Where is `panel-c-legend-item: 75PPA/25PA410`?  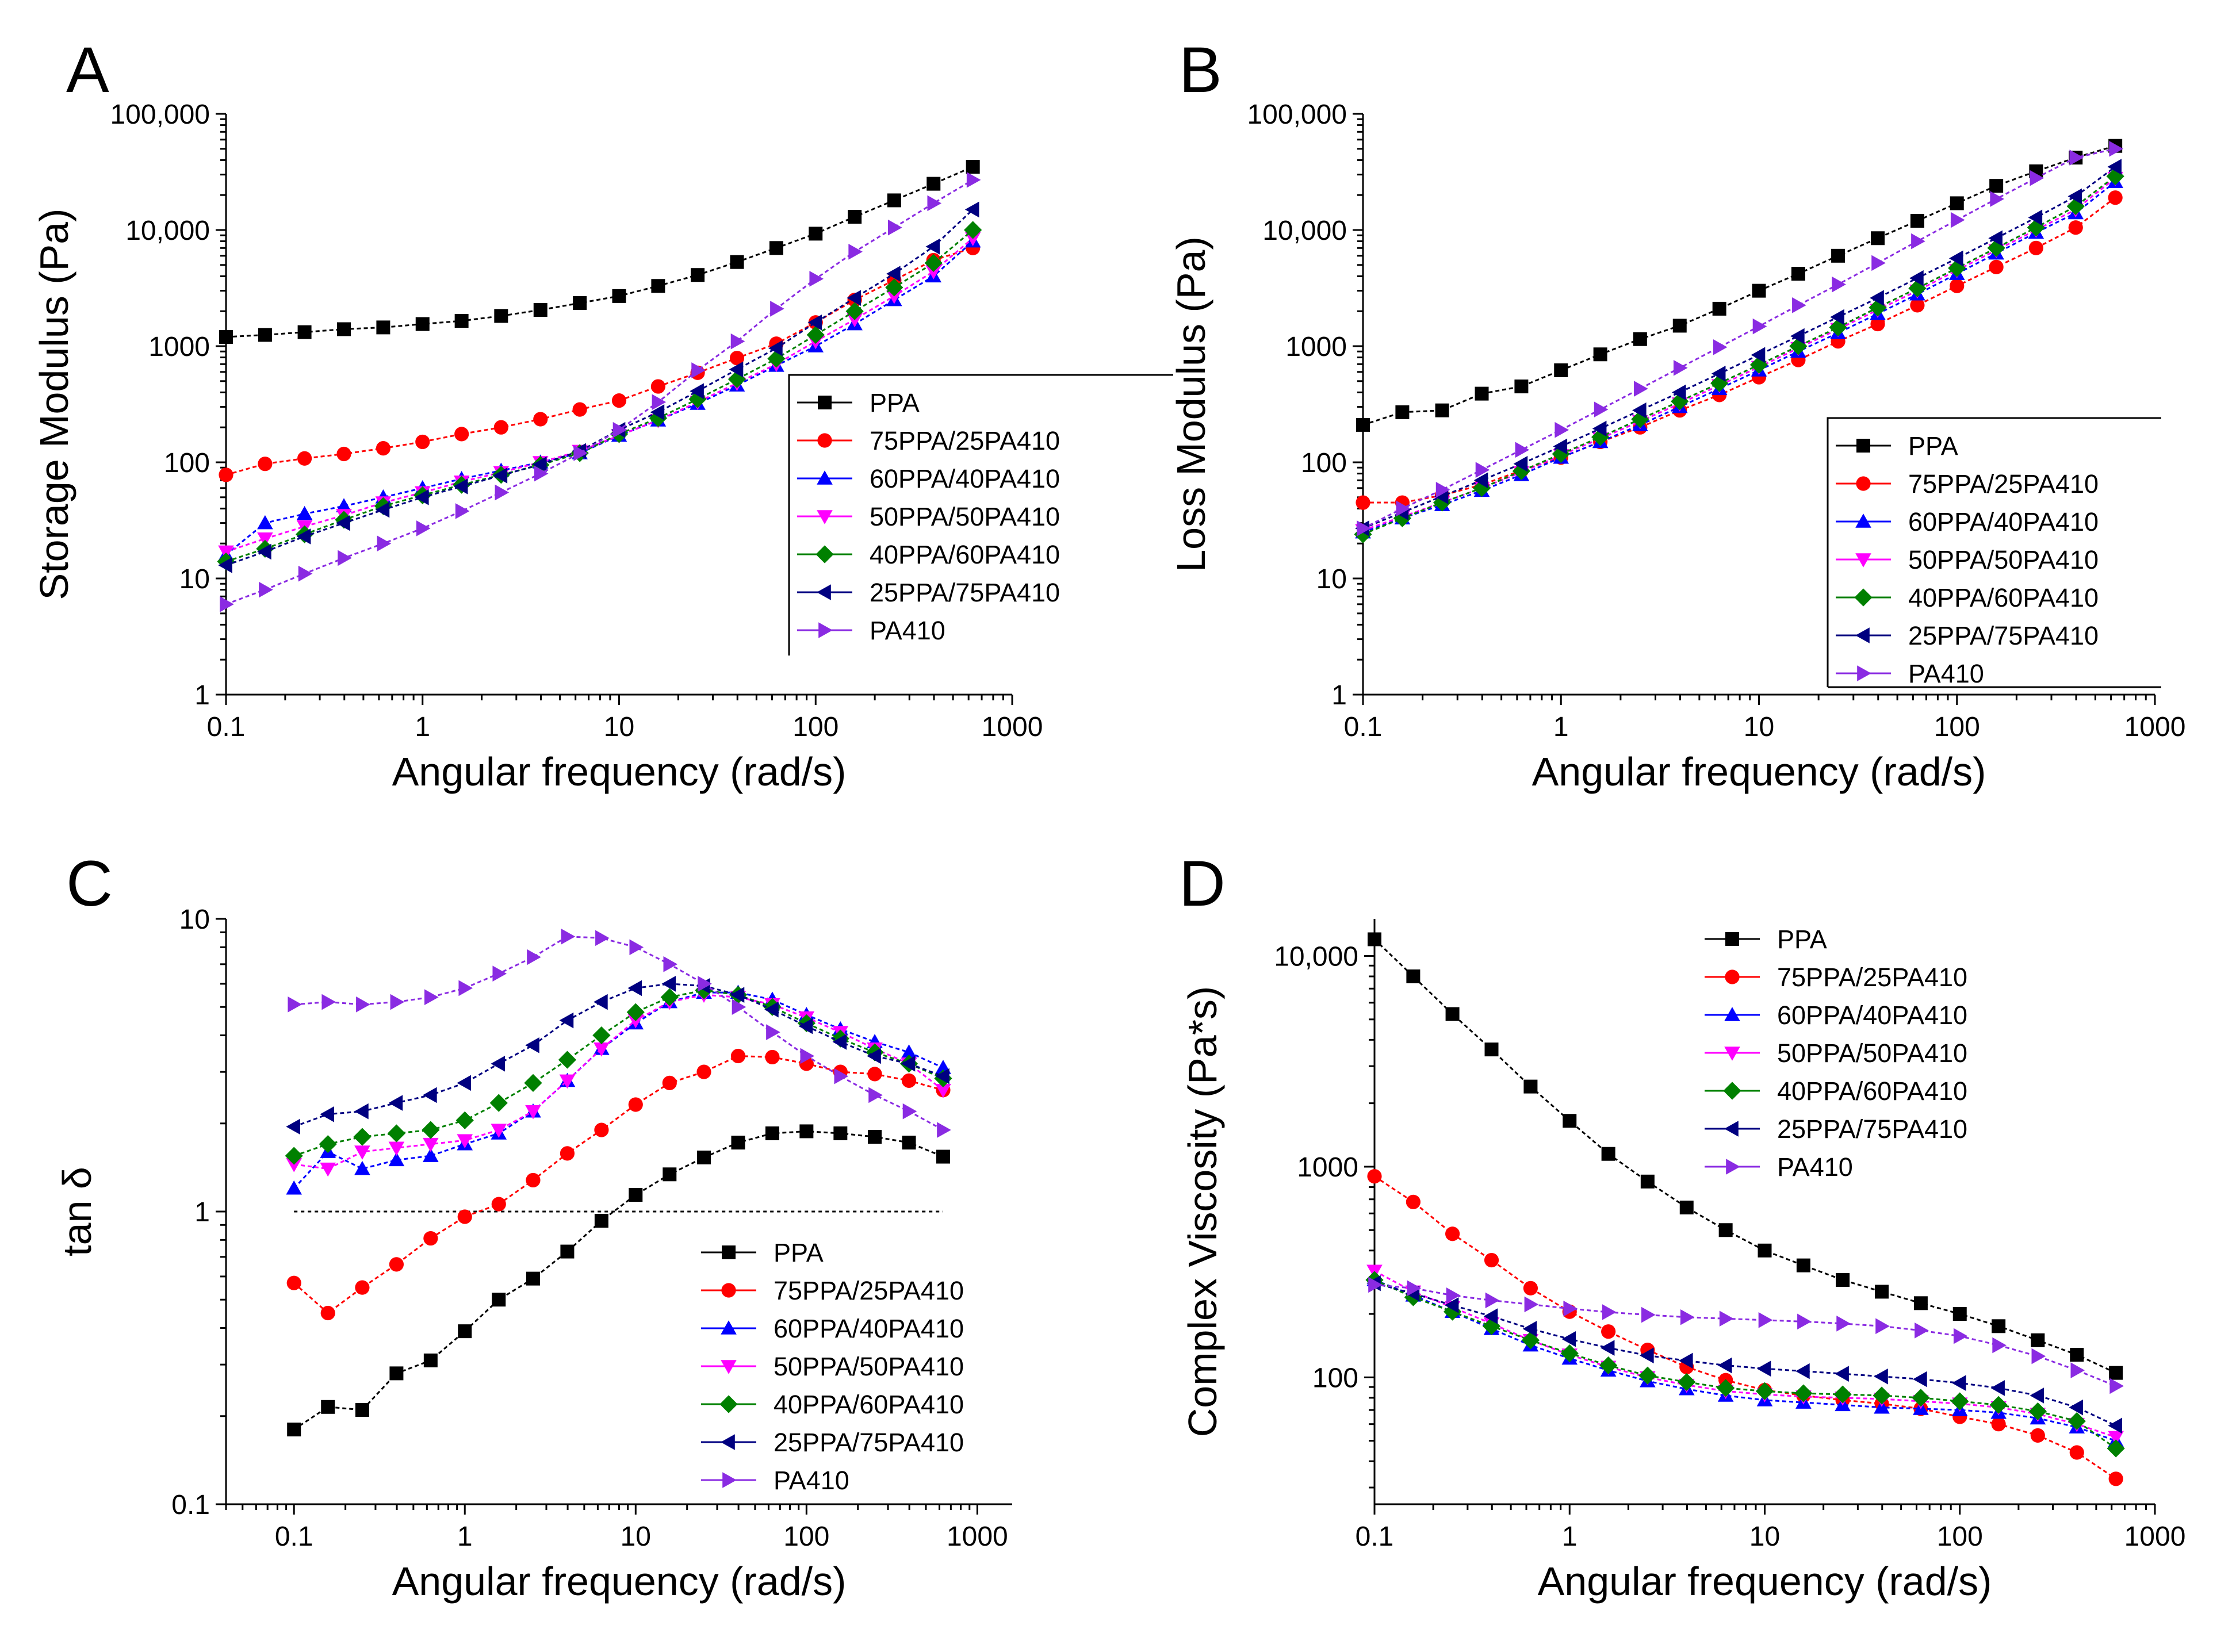
panel-c-legend-item: 75PPA/25PA410 is located at coordinates (832, 1290).